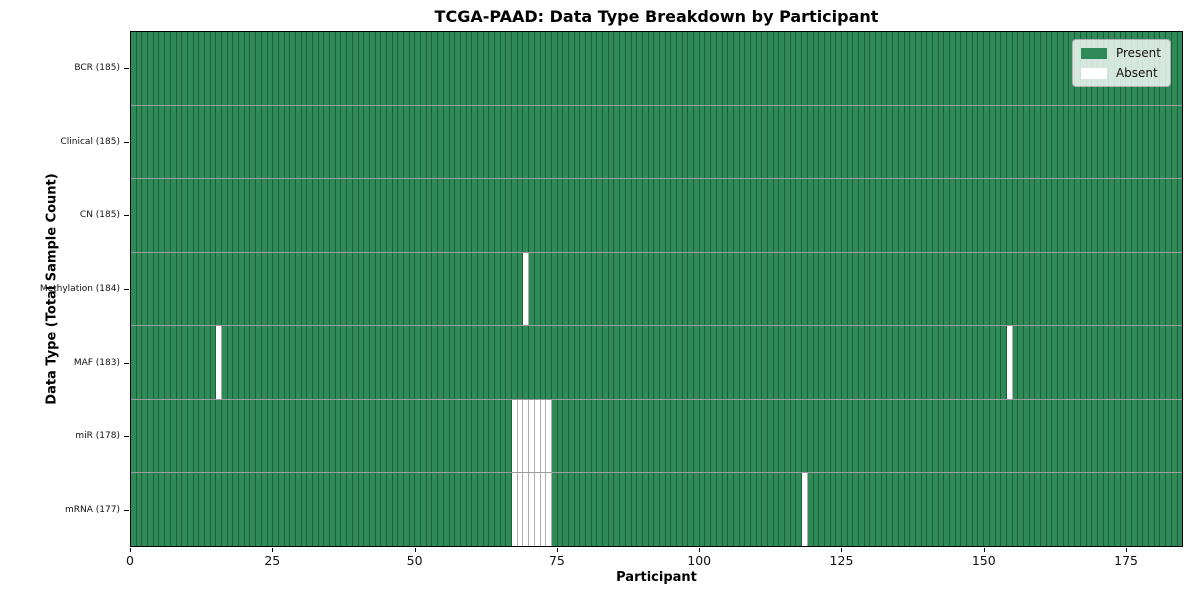 This screenshot has width=1200, height=600. Describe the element at coordinates (1093, 73) in the screenshot. I see `absent-swatch-icon` at that location.